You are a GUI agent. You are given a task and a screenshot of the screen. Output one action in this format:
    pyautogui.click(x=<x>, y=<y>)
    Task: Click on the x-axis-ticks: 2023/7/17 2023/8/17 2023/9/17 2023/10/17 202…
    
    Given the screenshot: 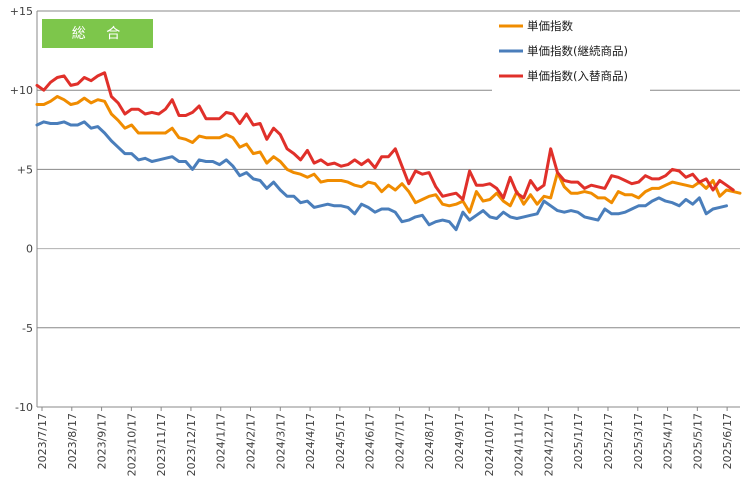 What is the action you would take?
    pyautogui.click(x=385, y=441)
    